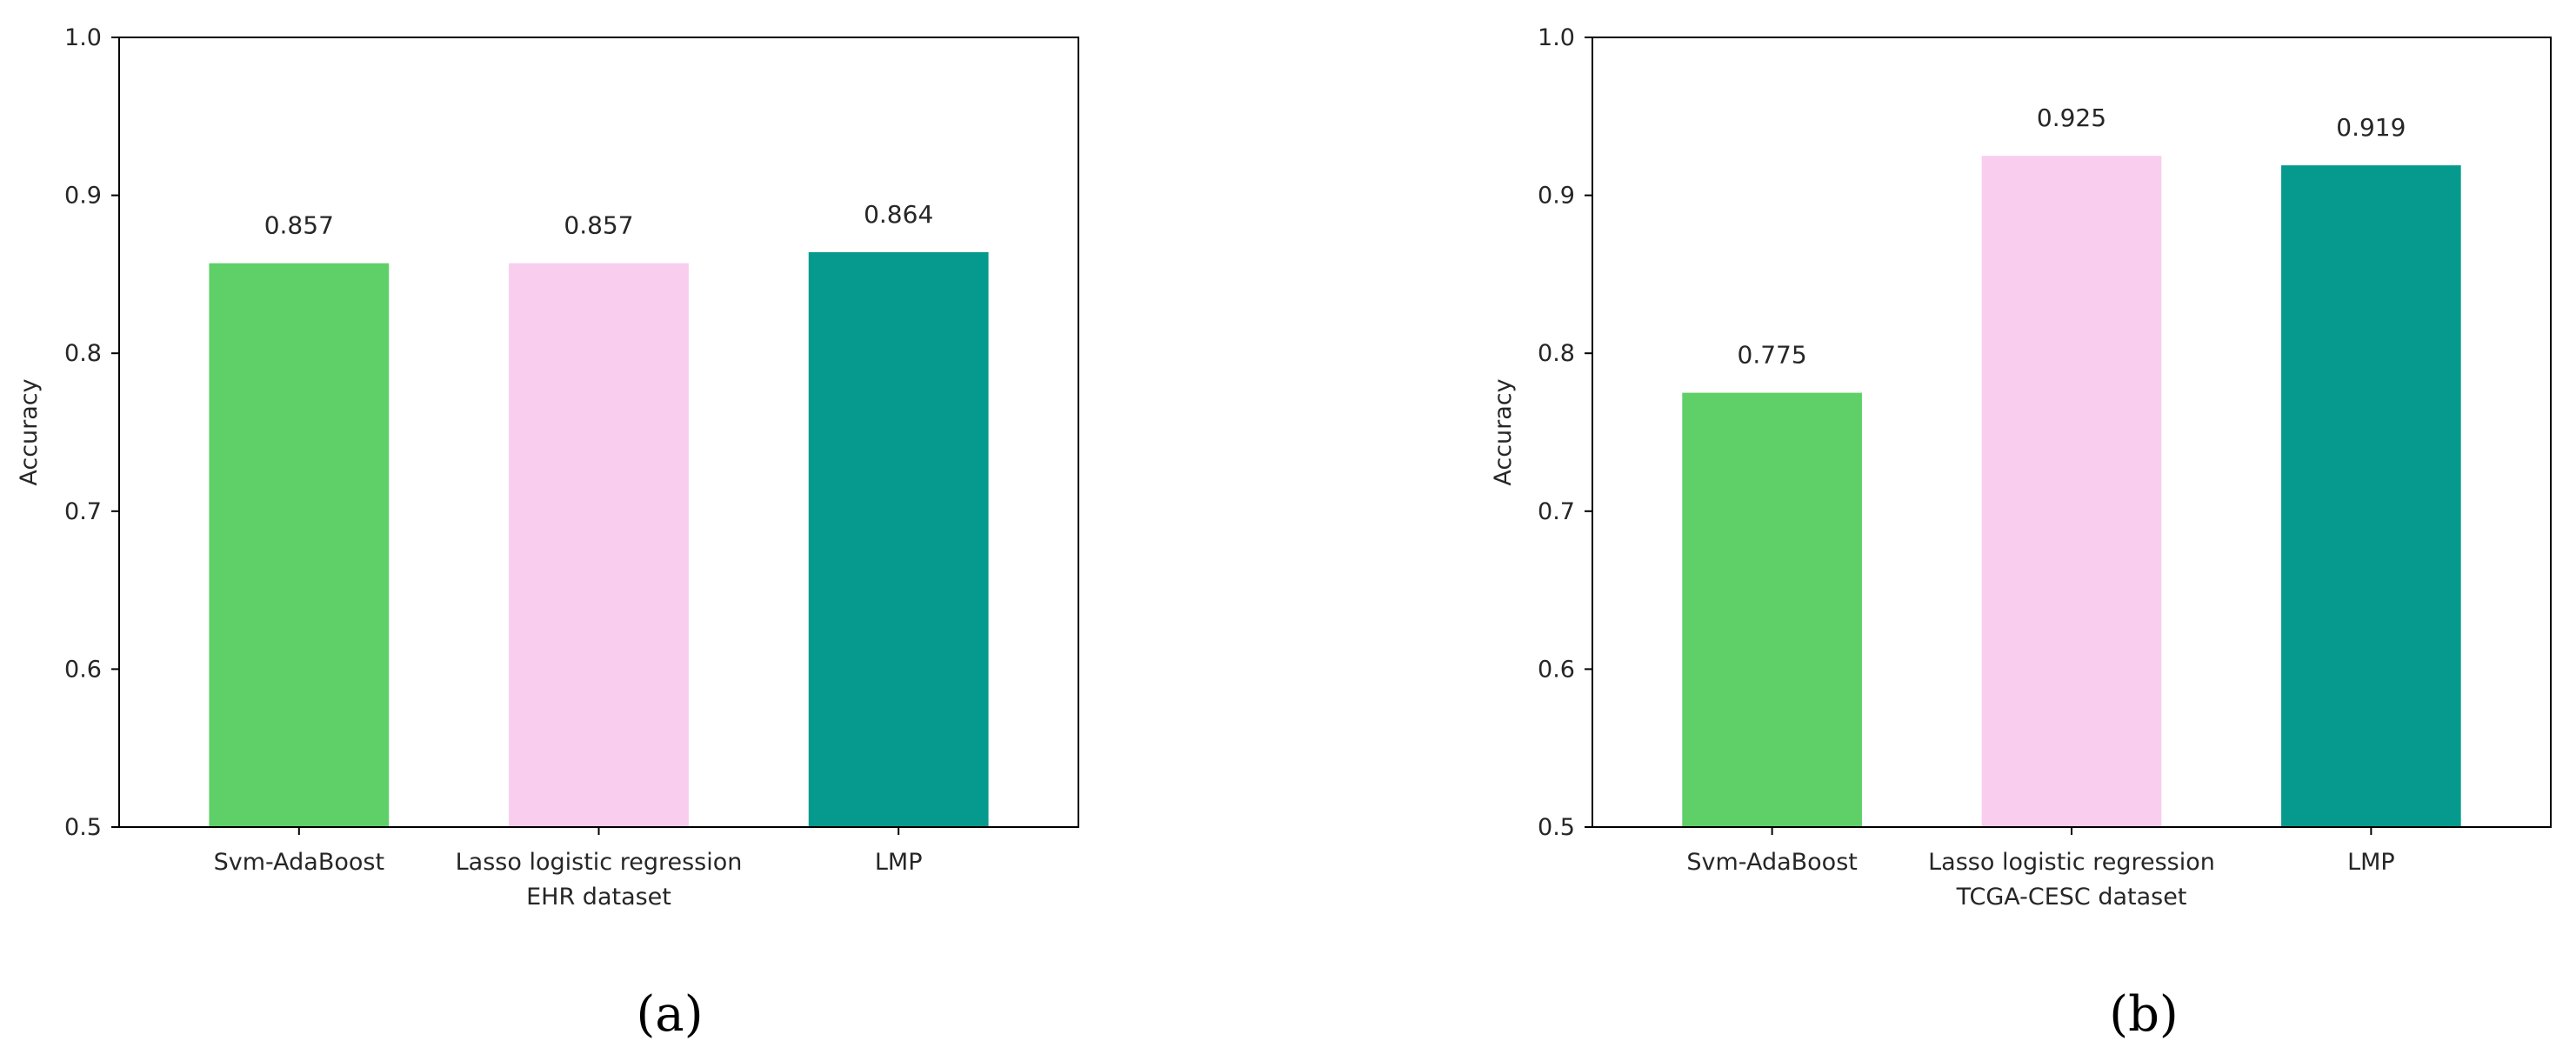 This screenshot has width=2576, height=1061. I want to click on panel-caption: (a), so click(669, 1014).